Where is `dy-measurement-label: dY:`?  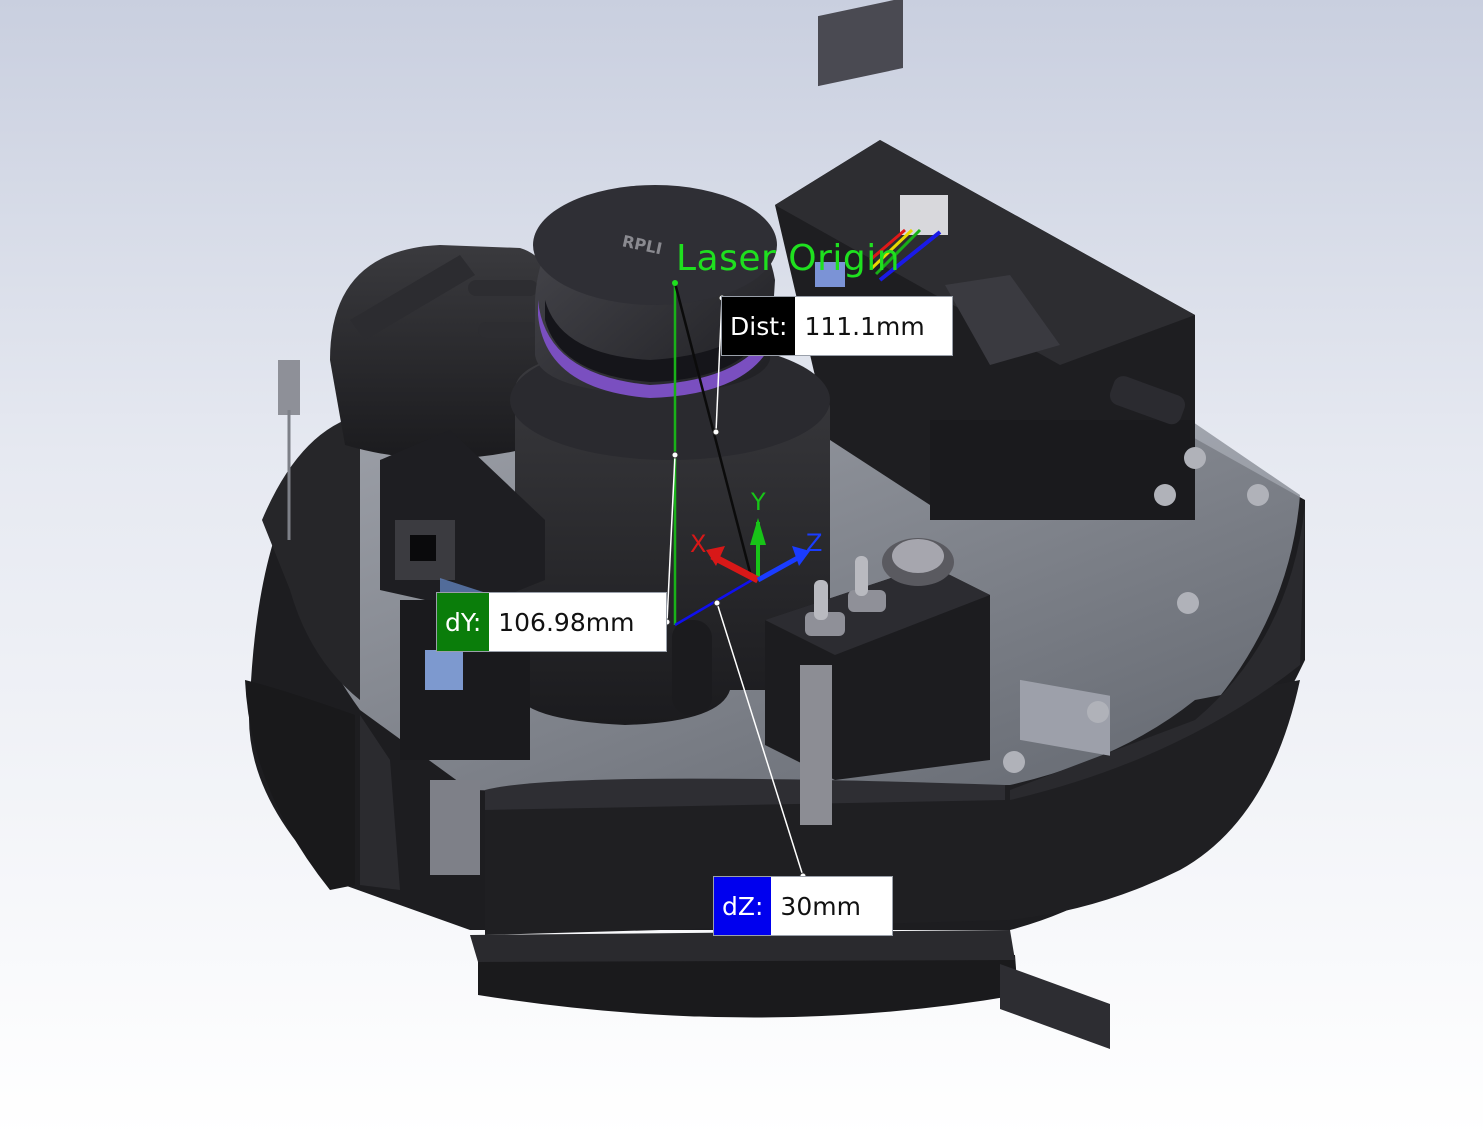 dy-measurement-label: dY: is located at coordinates (463, 622).